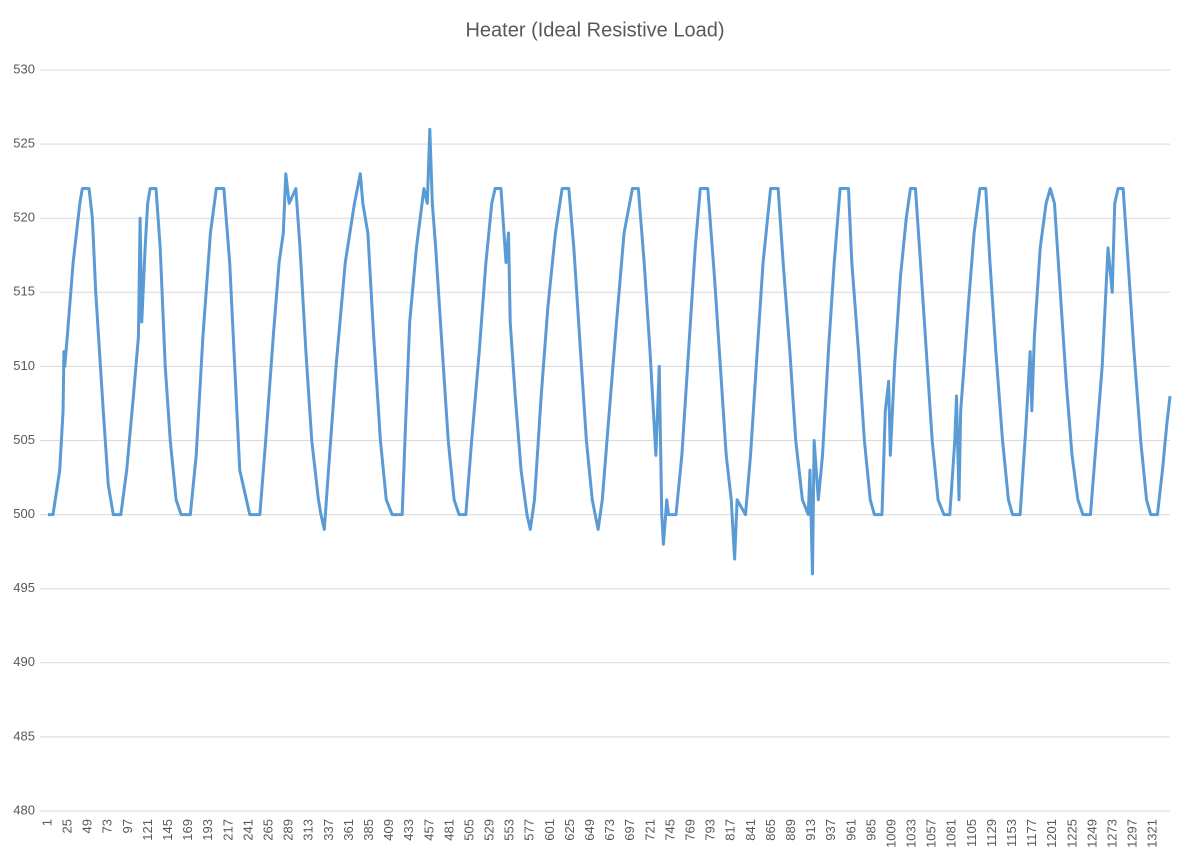 The width and height of the screenshot is (1185, 860). I want to click on x-tick-label: 265, so click(267, 830).